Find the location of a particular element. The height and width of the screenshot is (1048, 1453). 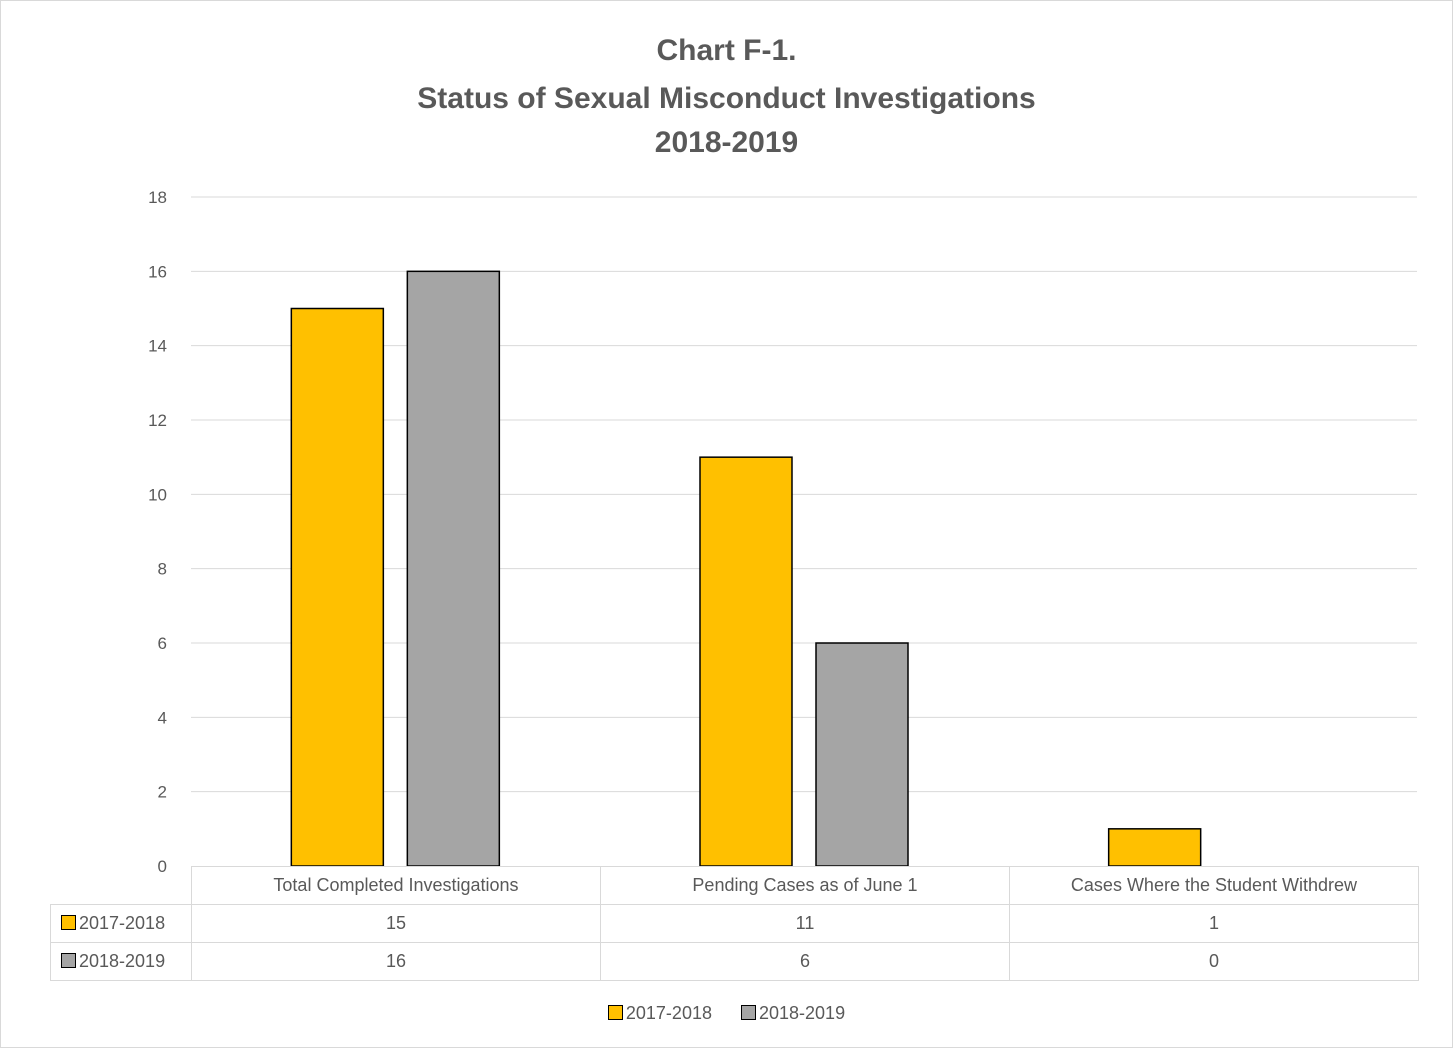

legend-label: 2018-2019 is located at coordinates (802, 1013).